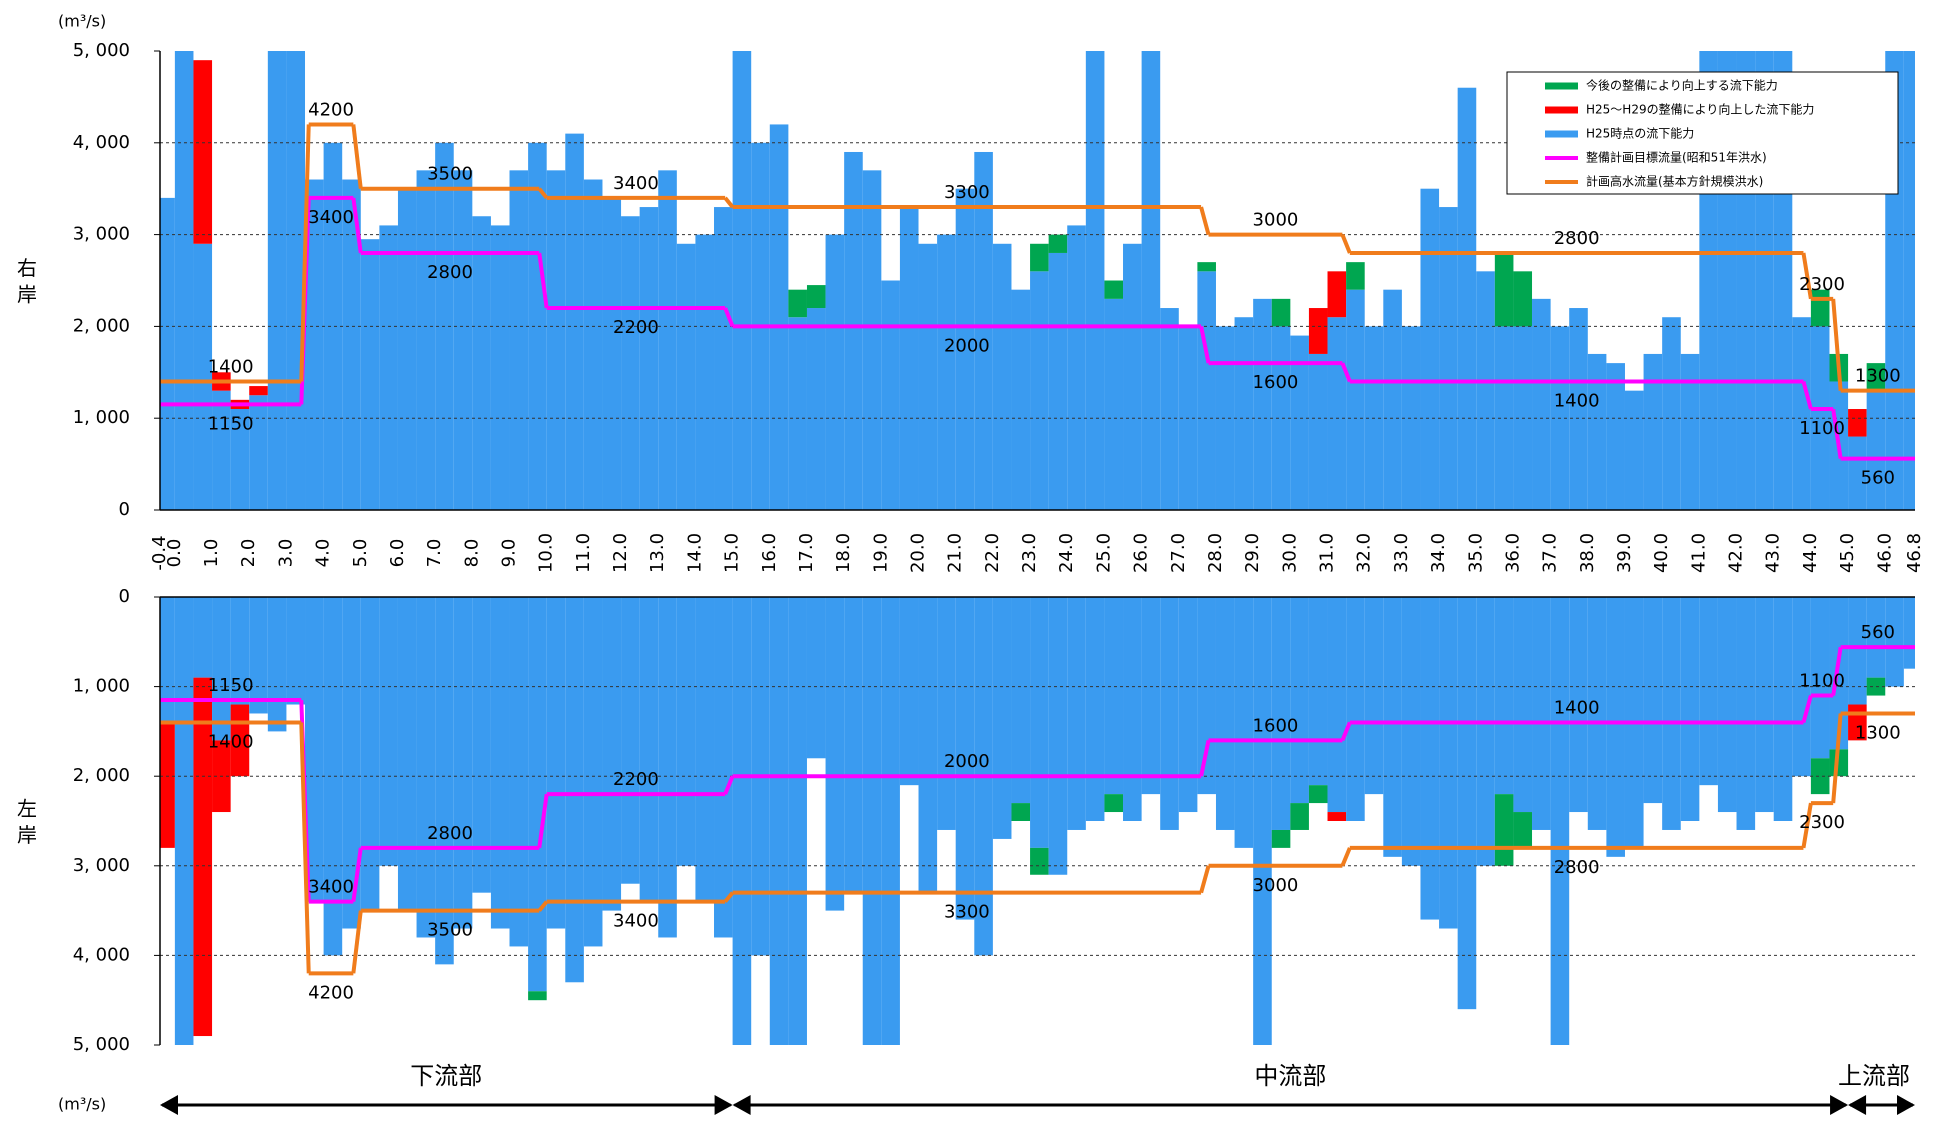 The width and height of the screenshot is (1933, 1126). What do you see at coordinates (1682, 85) in the screenshot?
I see `legend-label: 今後の整備により向上する流下能力` at bounding box center [1682, 85].